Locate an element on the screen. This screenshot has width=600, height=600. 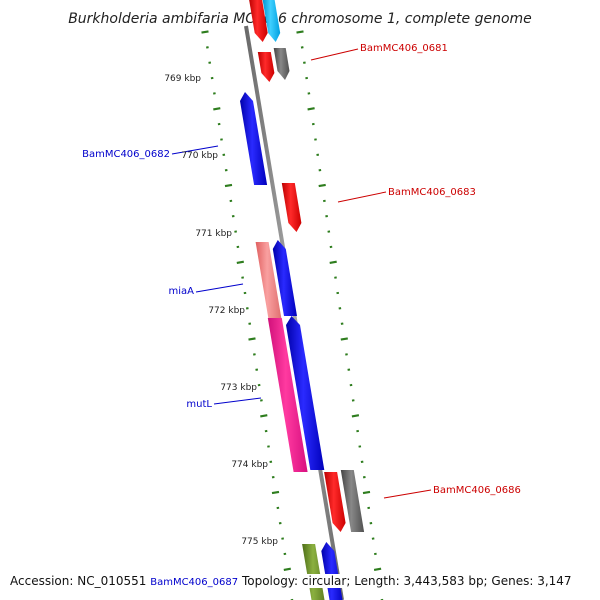
tick-label-773: 773 kbp is located at coordinates (238, 388).